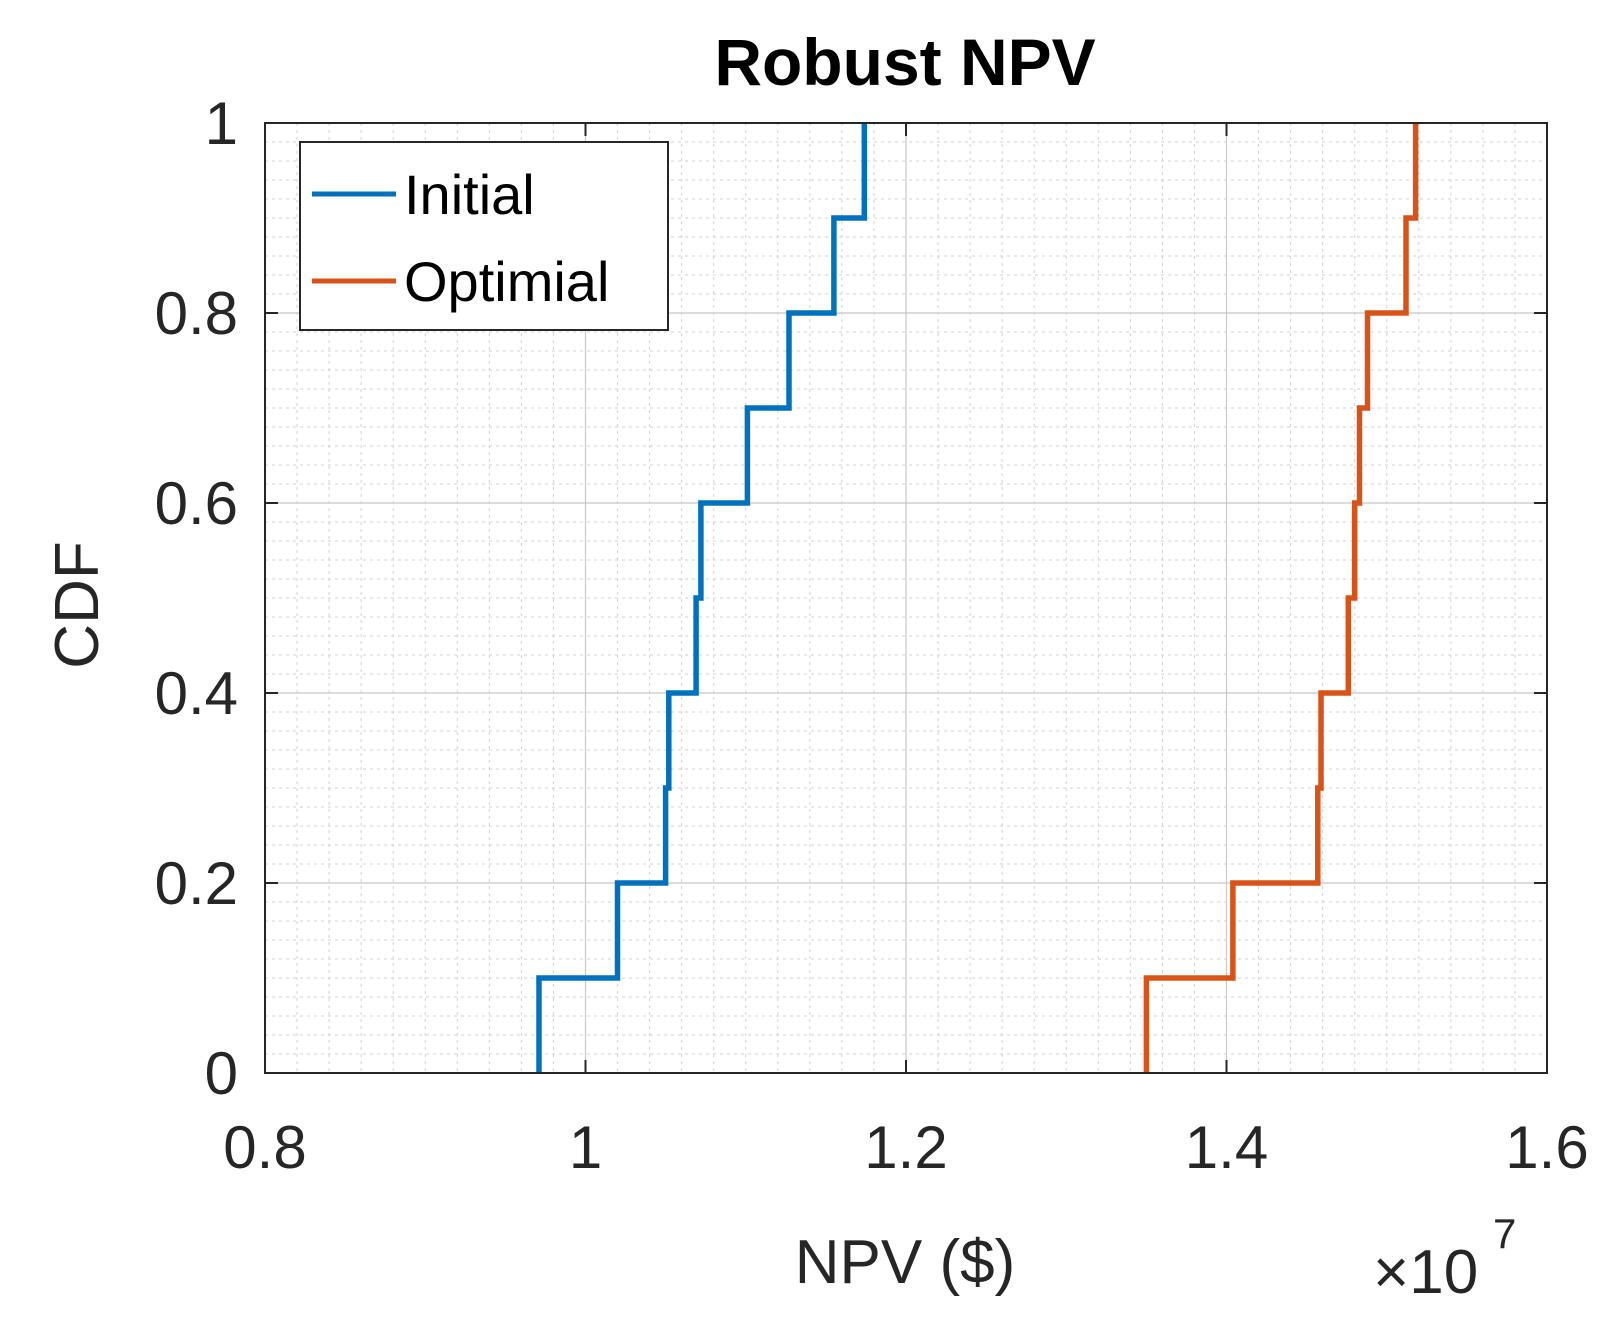 The image size is (1619, 1339). Describe the element at coordinates (196, 503) in the screenshot. I see `y-tick-label: 0.6` at that location.